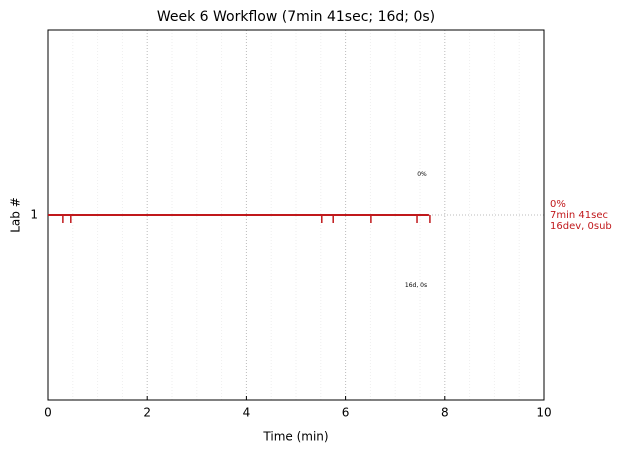 This screenshot has width=627, height=453. What do you see at coordinates (296, 17) in the screenshot?
I see `chart-title: Week 6 Workflow (7min 41sec; 16d; 0s)` at bounding box center [296, 17].